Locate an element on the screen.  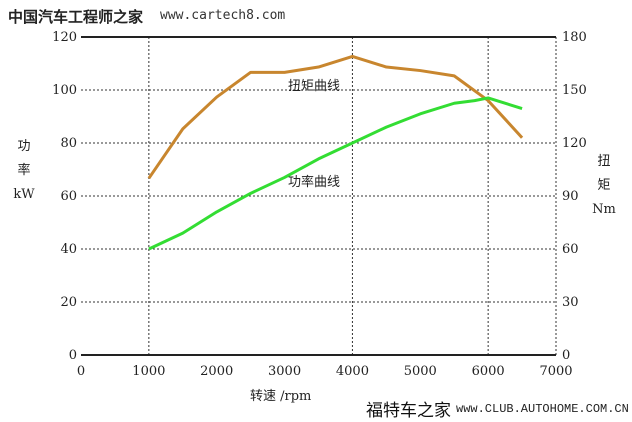
power-curve-label: 功率曲线 is located at coordinates (314, 182).